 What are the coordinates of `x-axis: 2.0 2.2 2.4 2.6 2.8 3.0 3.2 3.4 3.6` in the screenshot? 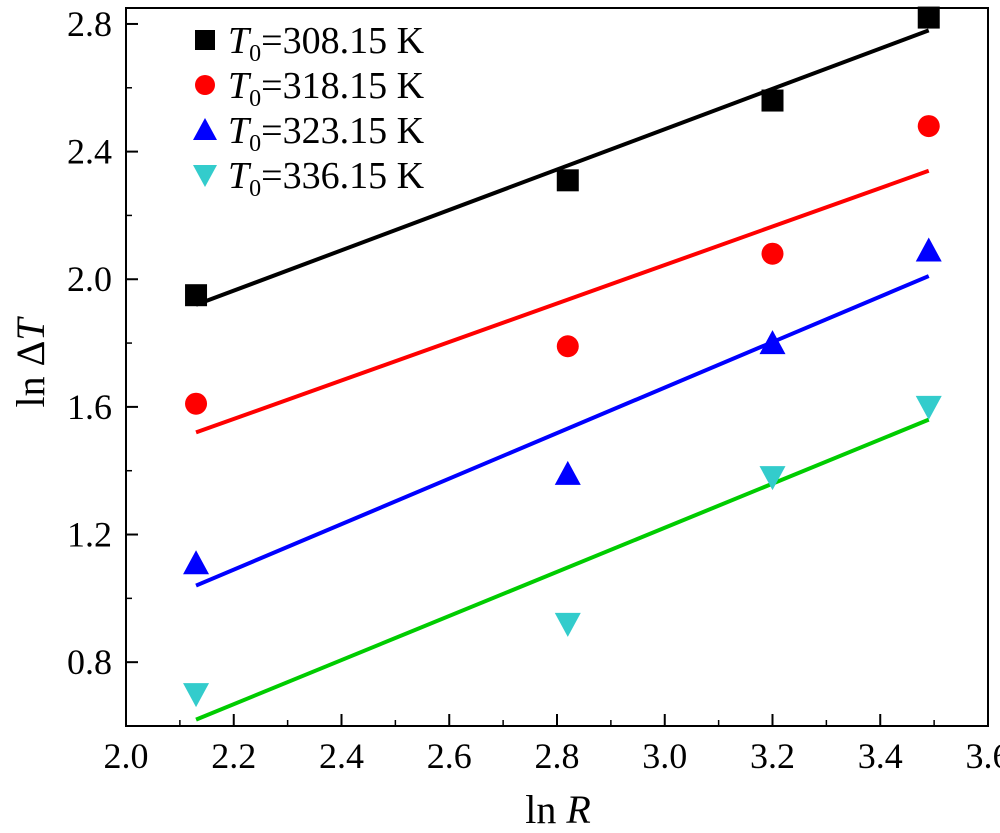 It's located at (552, 745).